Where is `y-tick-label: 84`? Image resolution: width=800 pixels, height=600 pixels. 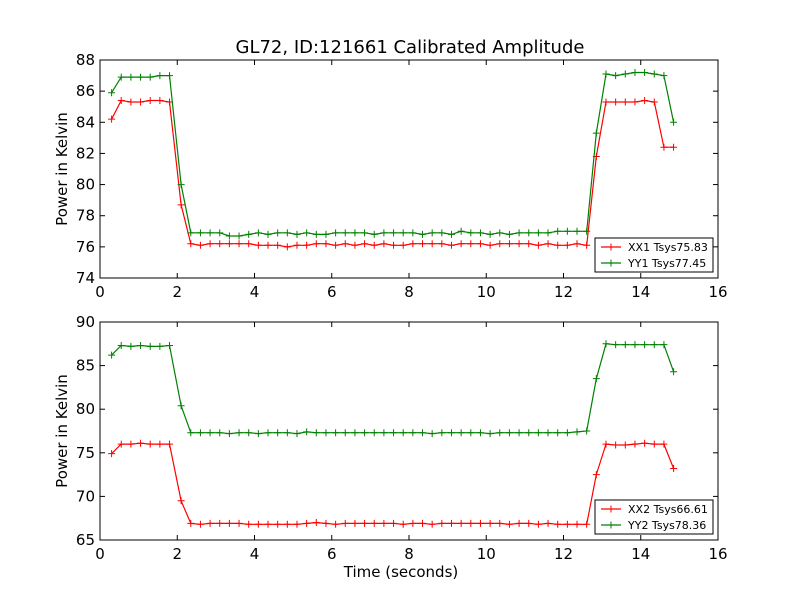 y-tick-label: 84 is located at coordinates (85, 122).